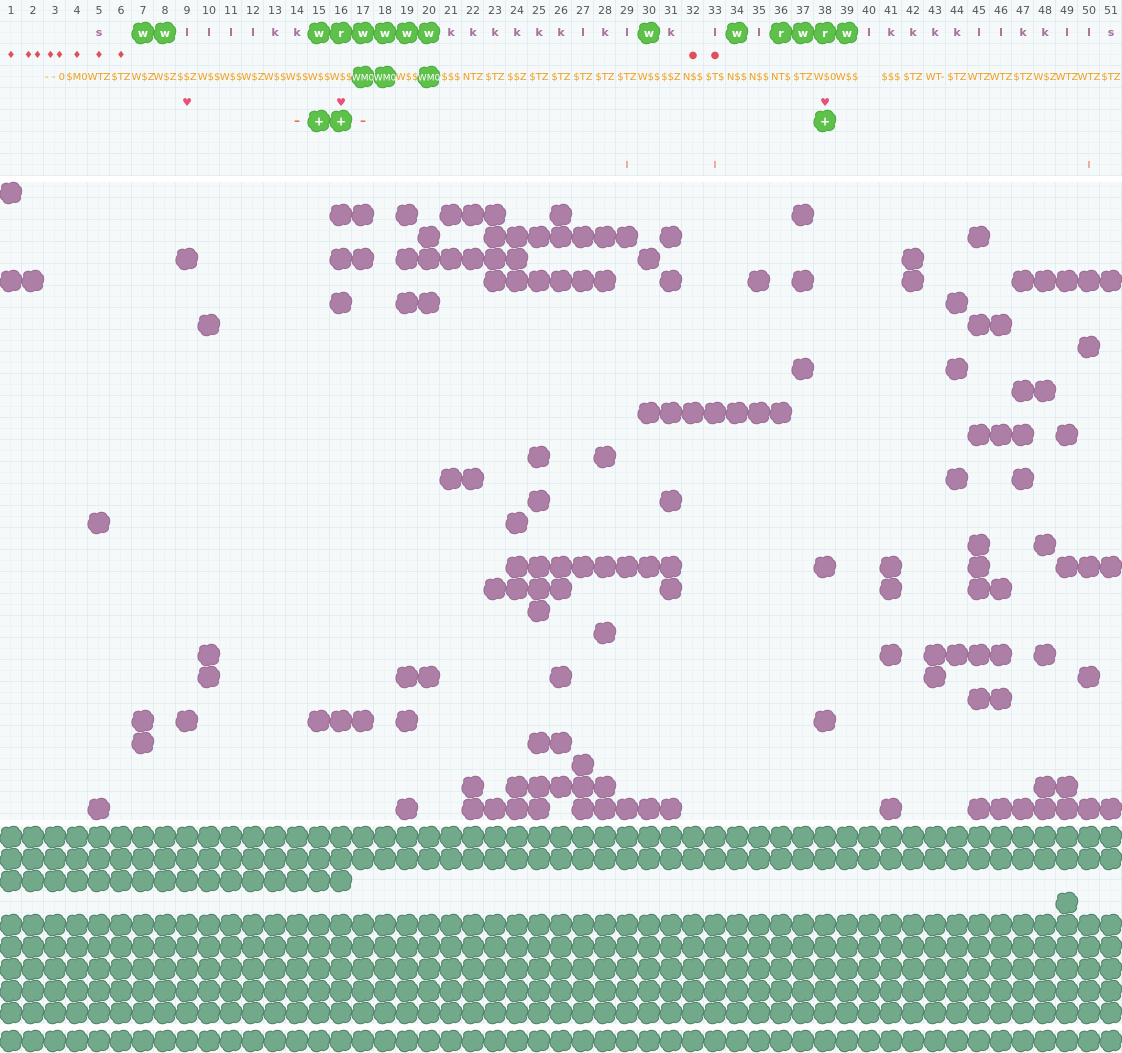 Image resolution: width=1122 pixels, height=1053 pixels. Describe the element at coordinates (495, 10) in the screenshot. I see `column-number: 23` at that location.